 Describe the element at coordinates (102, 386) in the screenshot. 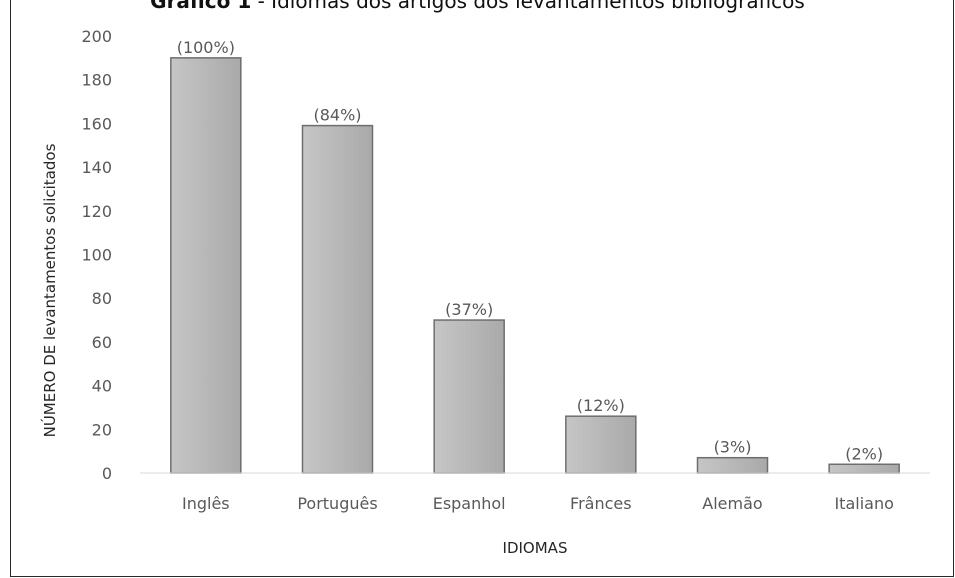

I see `y-tick-label: 40` at that location.